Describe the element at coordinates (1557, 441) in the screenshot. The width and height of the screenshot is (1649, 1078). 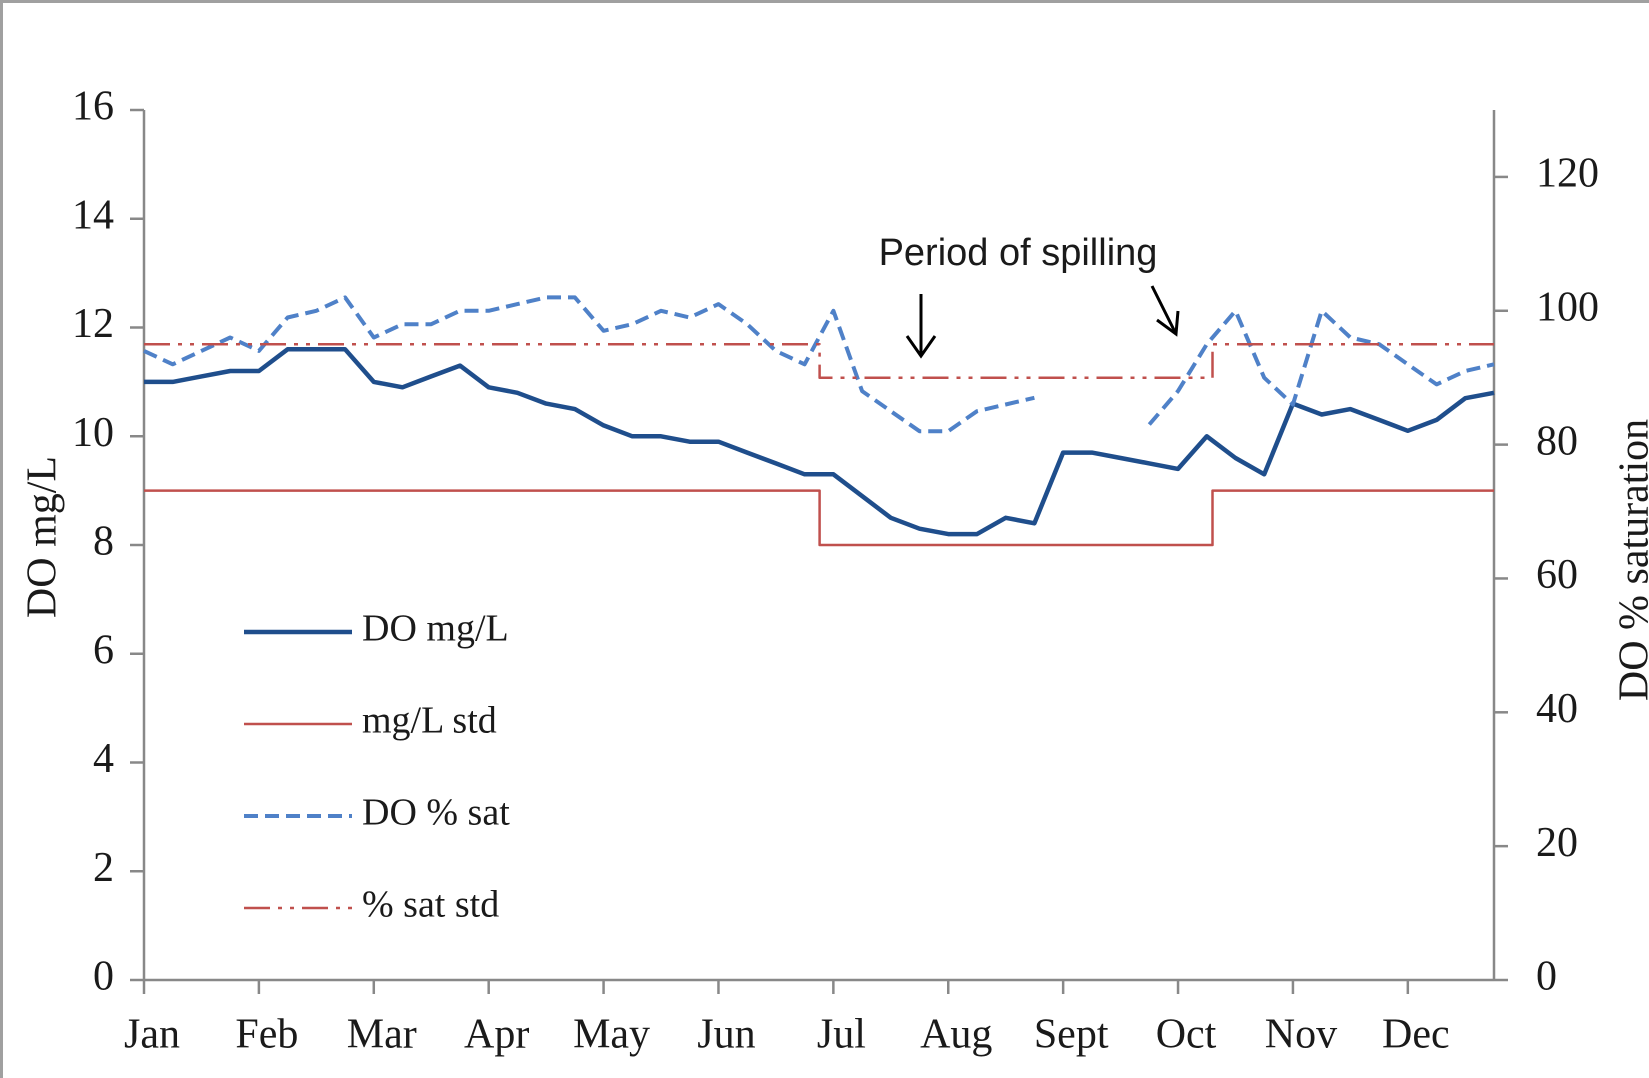
I see `y2-tick-label: 80` at that location.